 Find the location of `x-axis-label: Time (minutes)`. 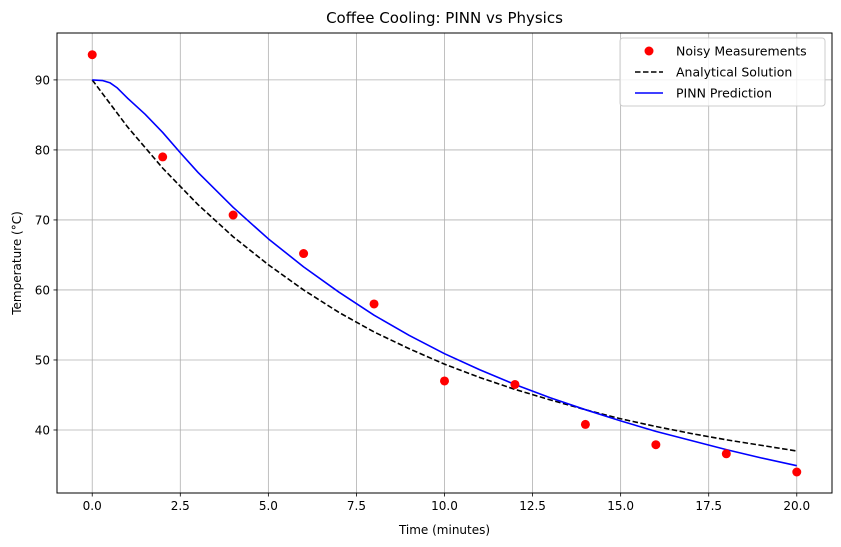

x-axis-label: Time (minutes) is located at coordinates (444, 530).